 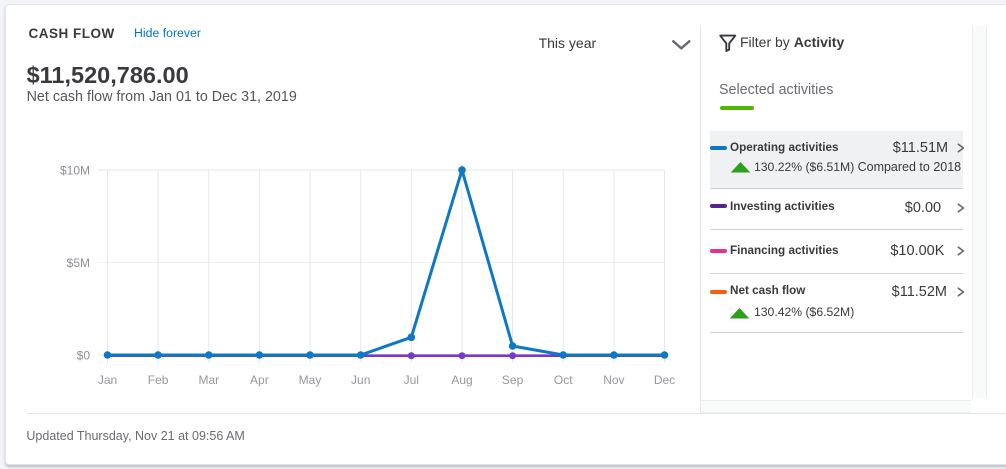 What do you see at coordinates (75, 170) in the screenshot?
I see `svg-text: $10M` at bounding box center [75, 170].